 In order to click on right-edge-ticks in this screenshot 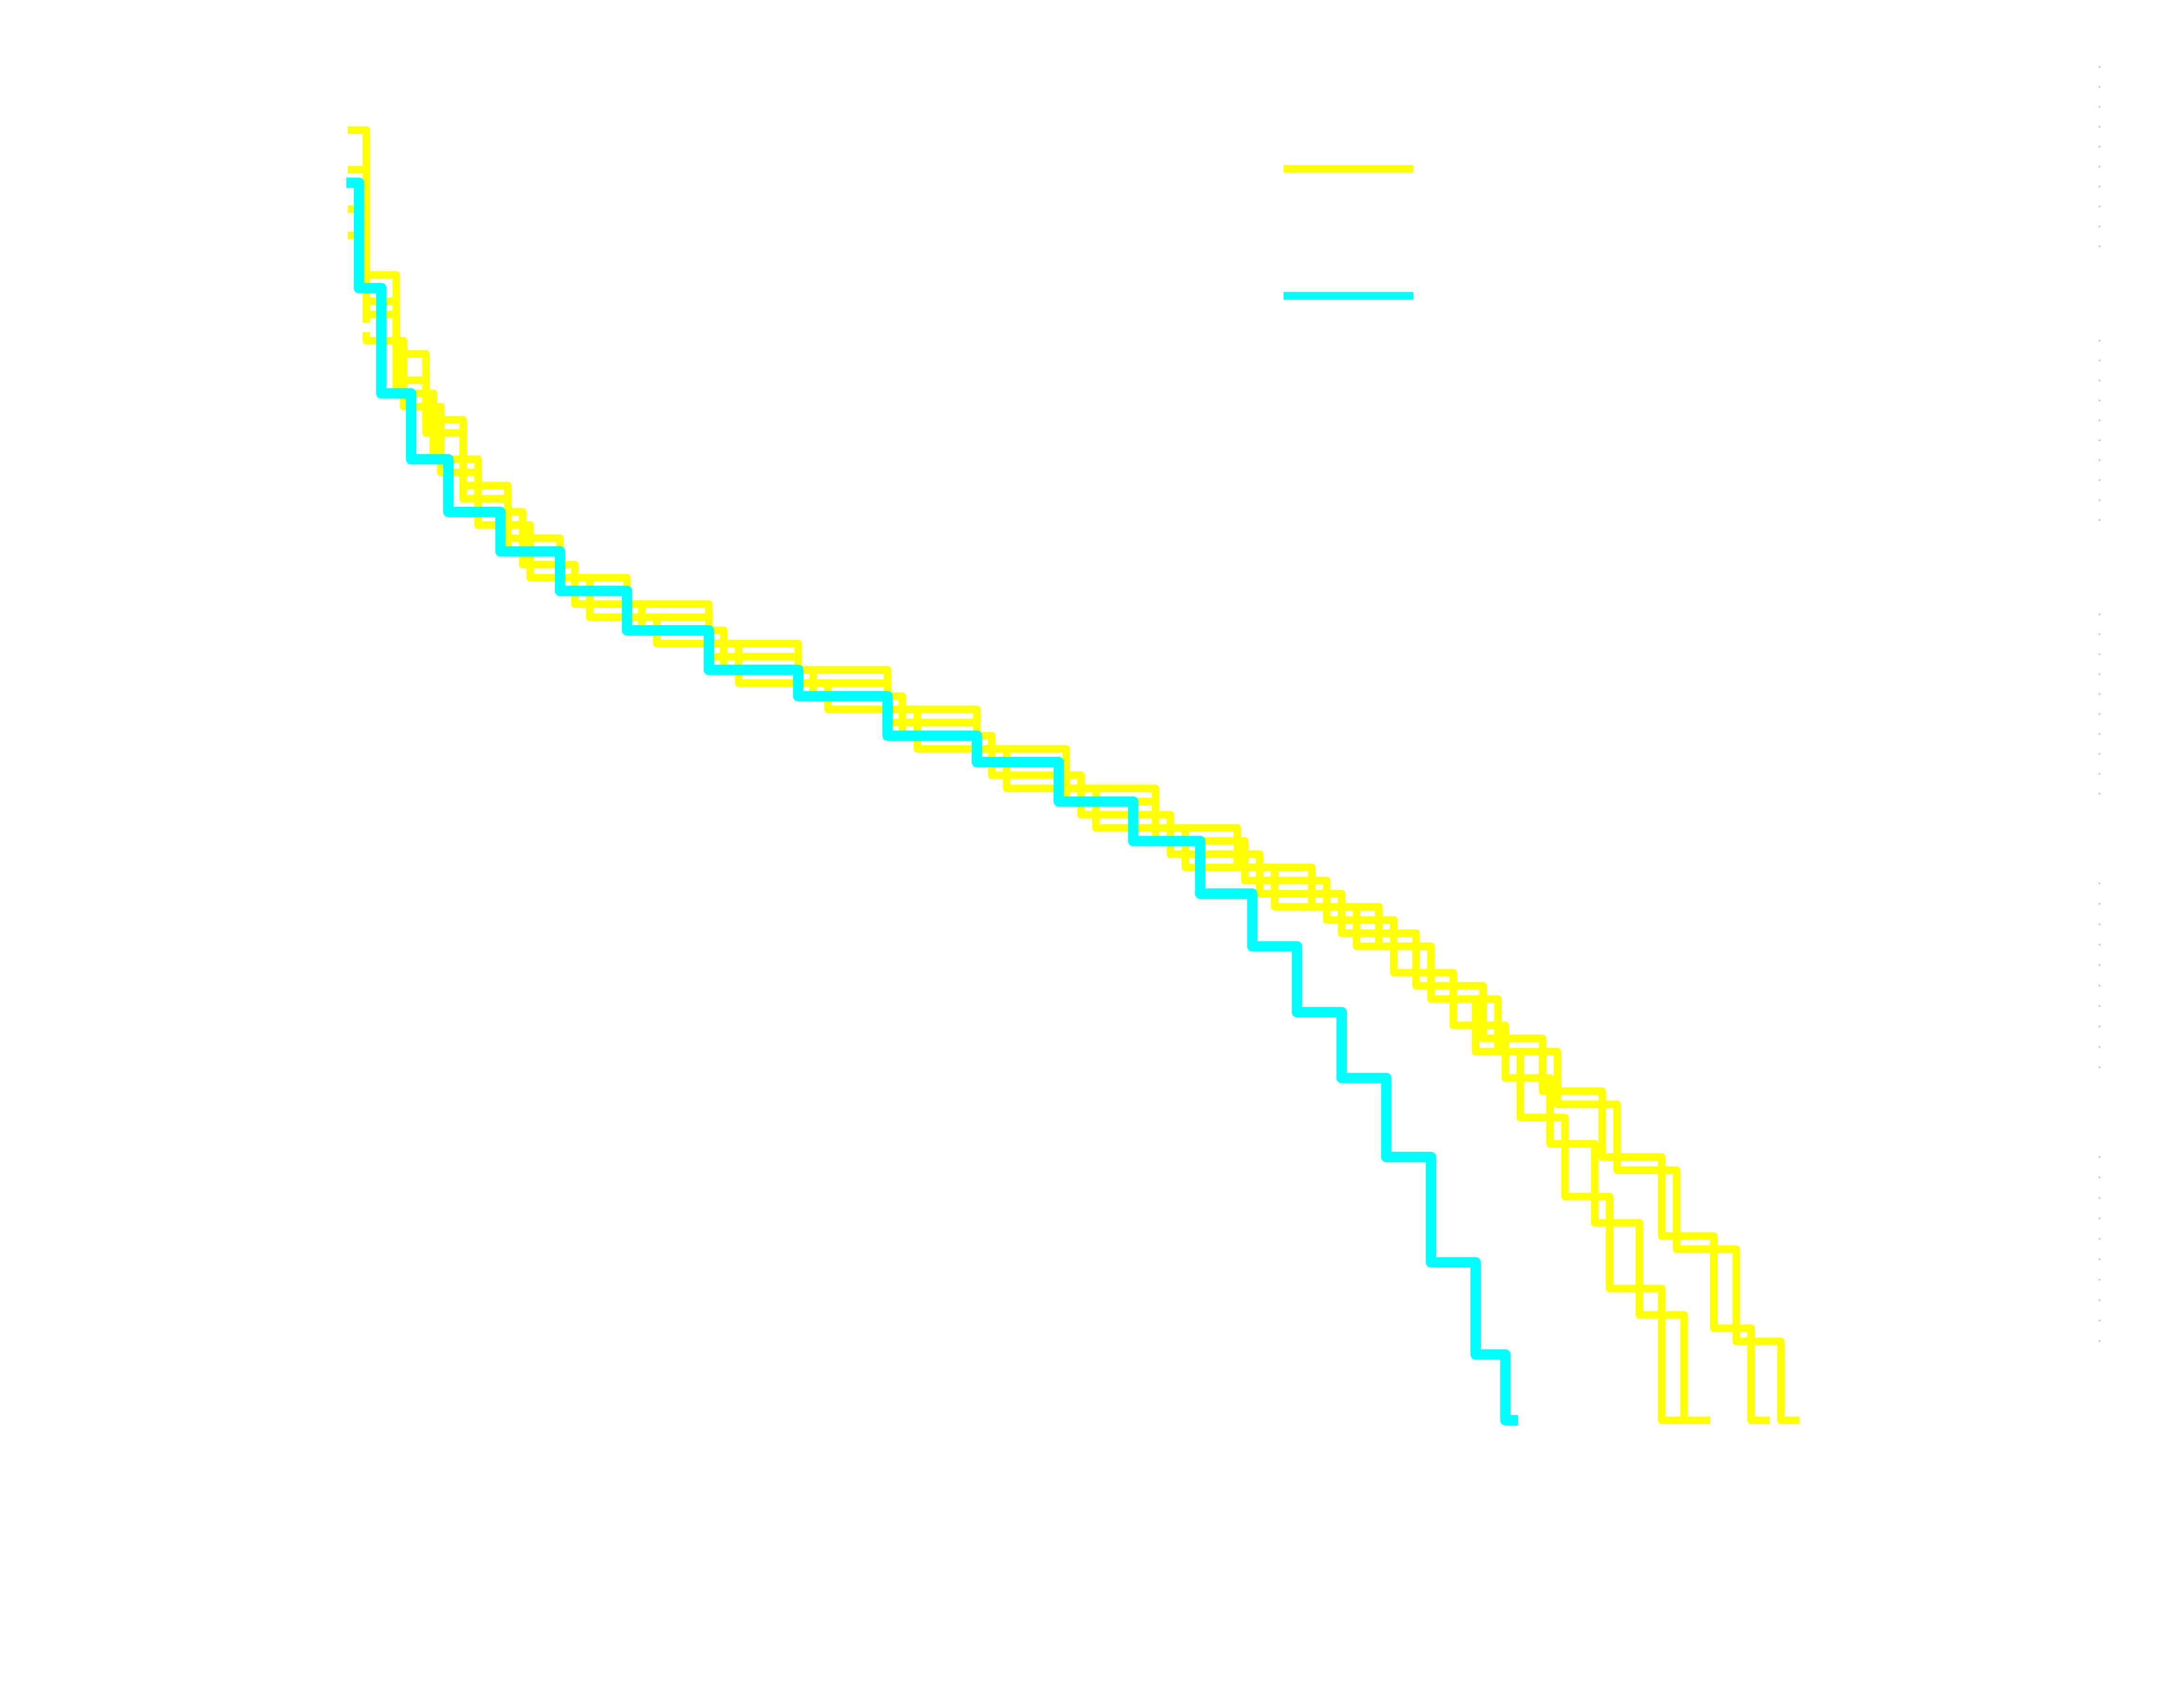, I will do `click(2099, 704)`.